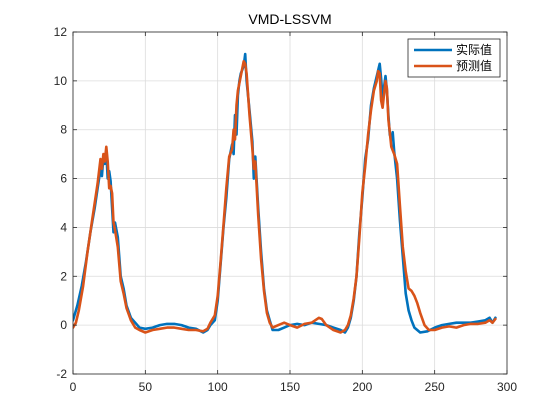 The image size is (560, 420). Describe the element at coordinates (289, 19) in the screenshot. I see `chart-title: VMD-LSSVM` at that location.